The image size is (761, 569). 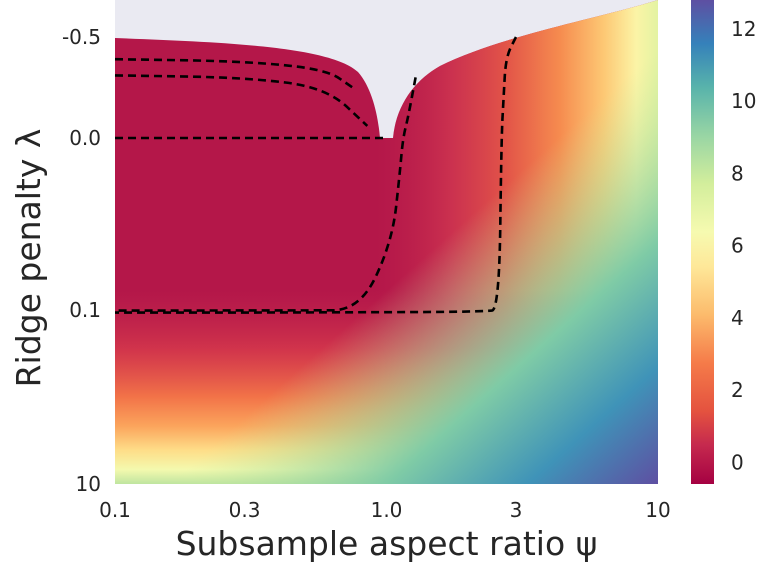 I want to click on y-tick-label: -0.5, so click(x=81, y=37).